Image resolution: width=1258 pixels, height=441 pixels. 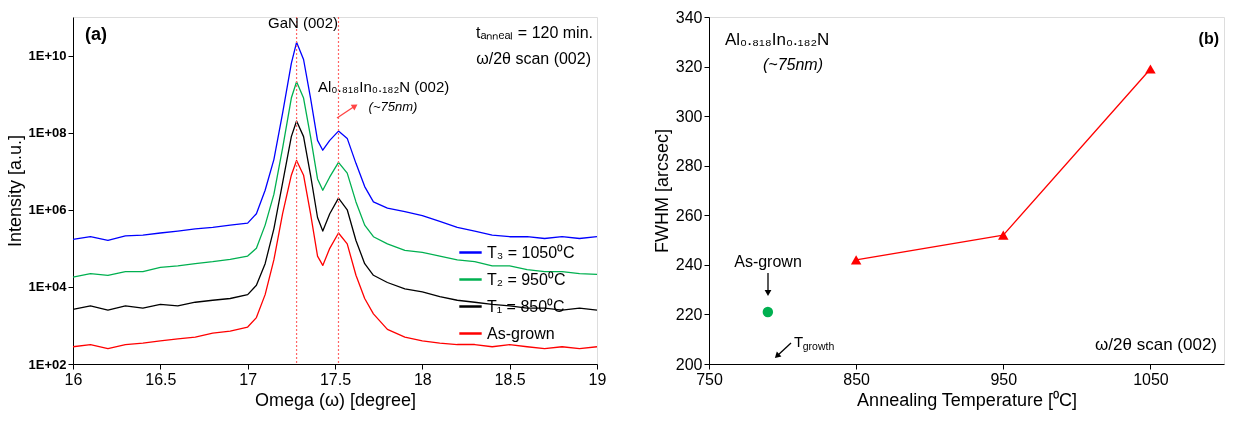 I want to click on y-tick-label: 240, so click(x=689, y=265).